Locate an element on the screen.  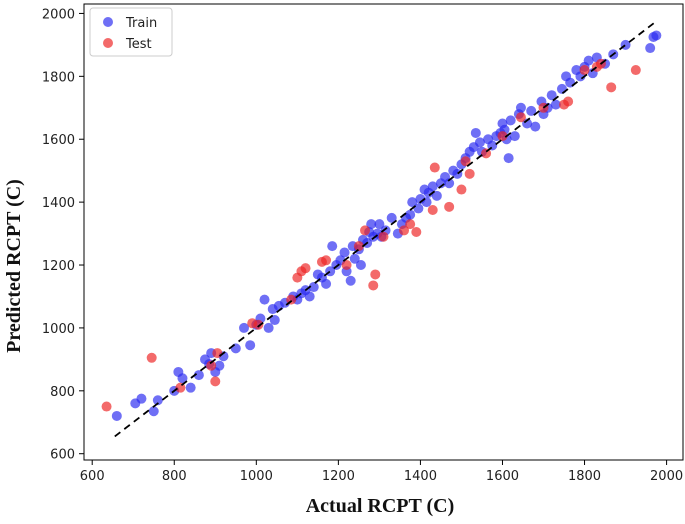
x-tick-label: 1000 is located at coordinates (256, 476).